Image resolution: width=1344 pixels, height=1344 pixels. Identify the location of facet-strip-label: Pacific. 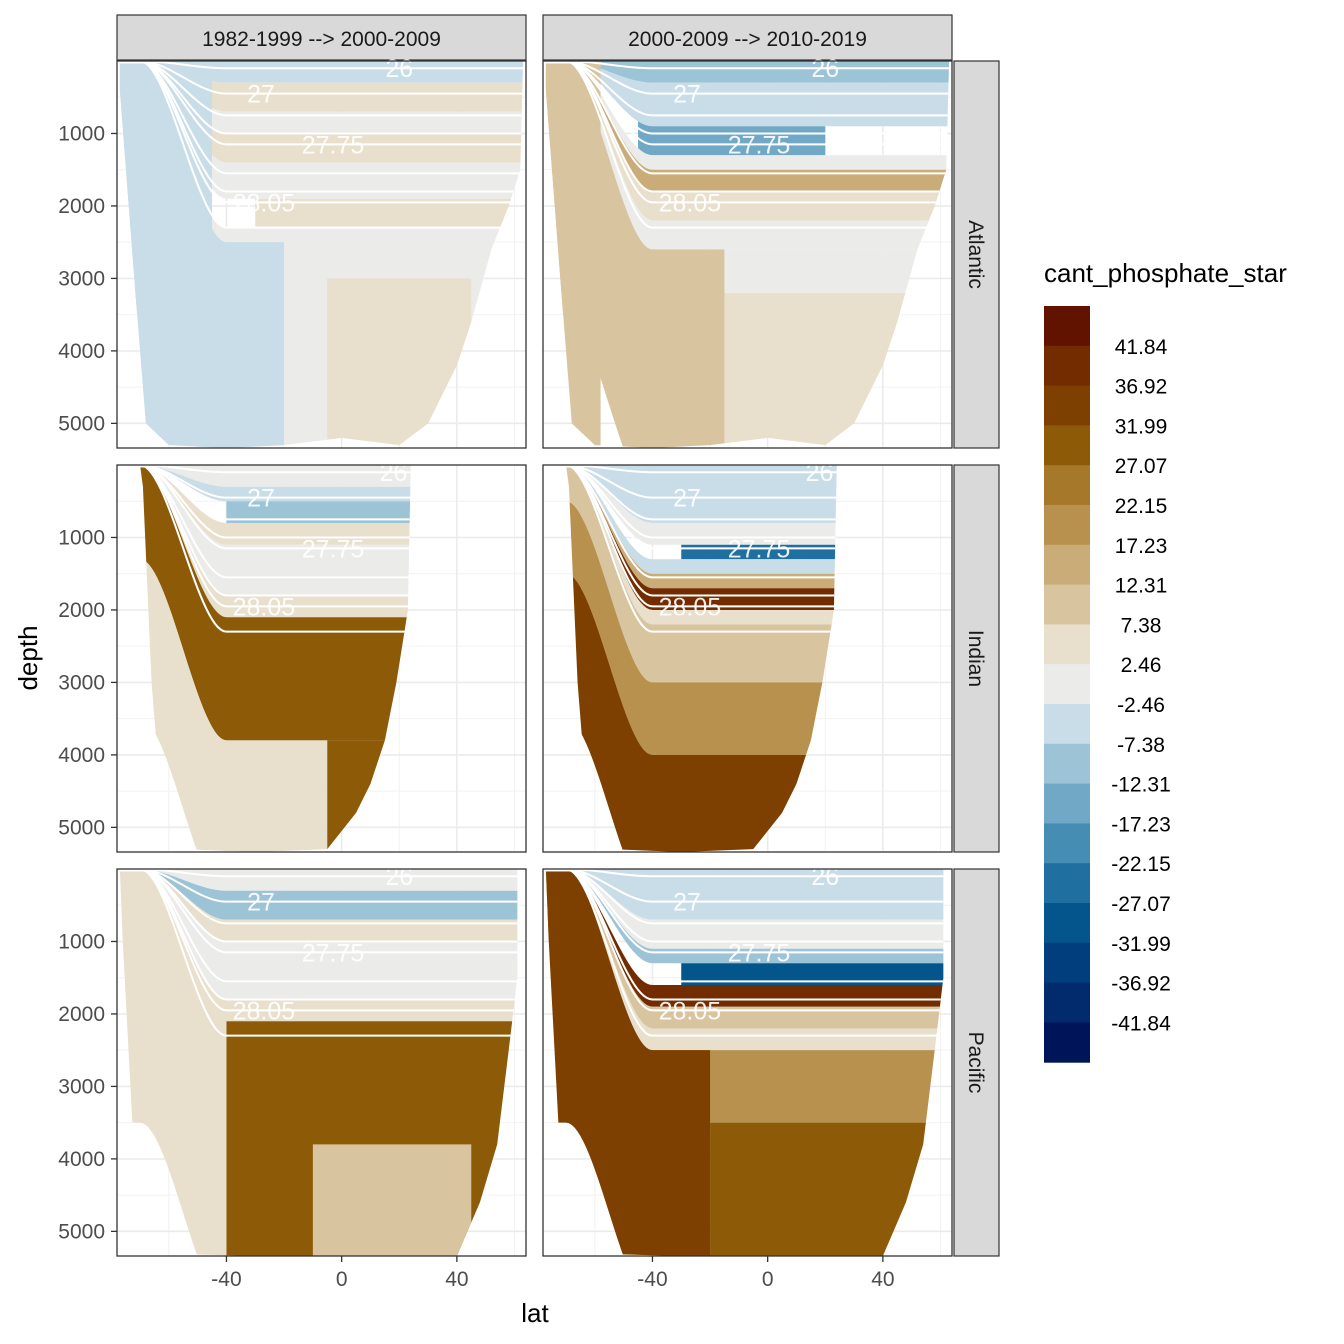
(975, 1063).